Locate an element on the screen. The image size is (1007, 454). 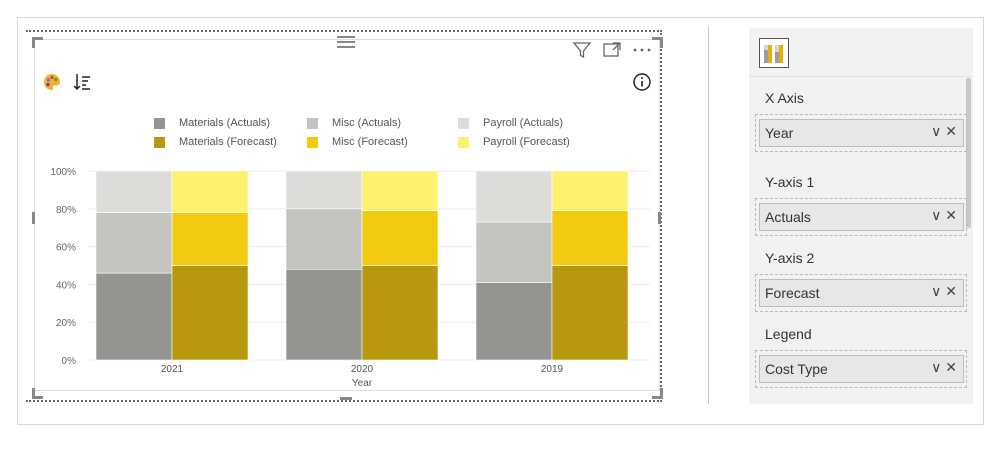
visual-type-icon is located at coordinates (774, 53).